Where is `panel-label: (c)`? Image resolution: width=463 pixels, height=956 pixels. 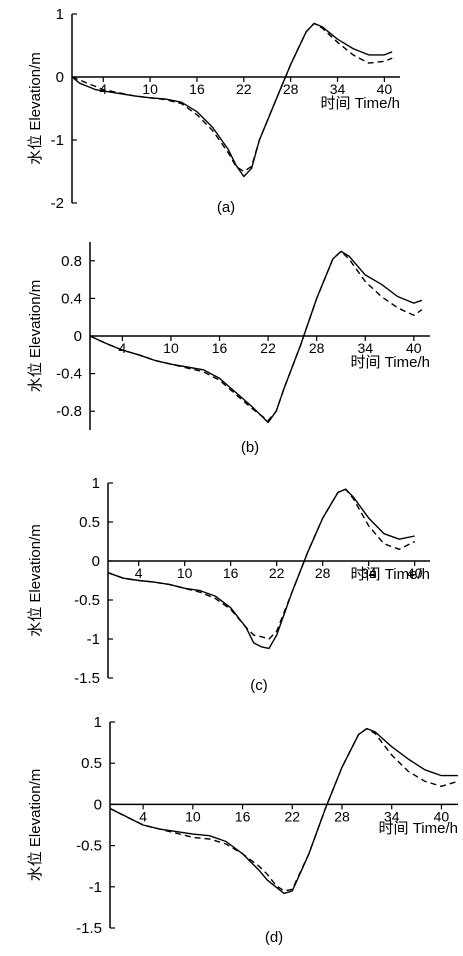 panel-label: (c) is located at coordinates (259, 685).